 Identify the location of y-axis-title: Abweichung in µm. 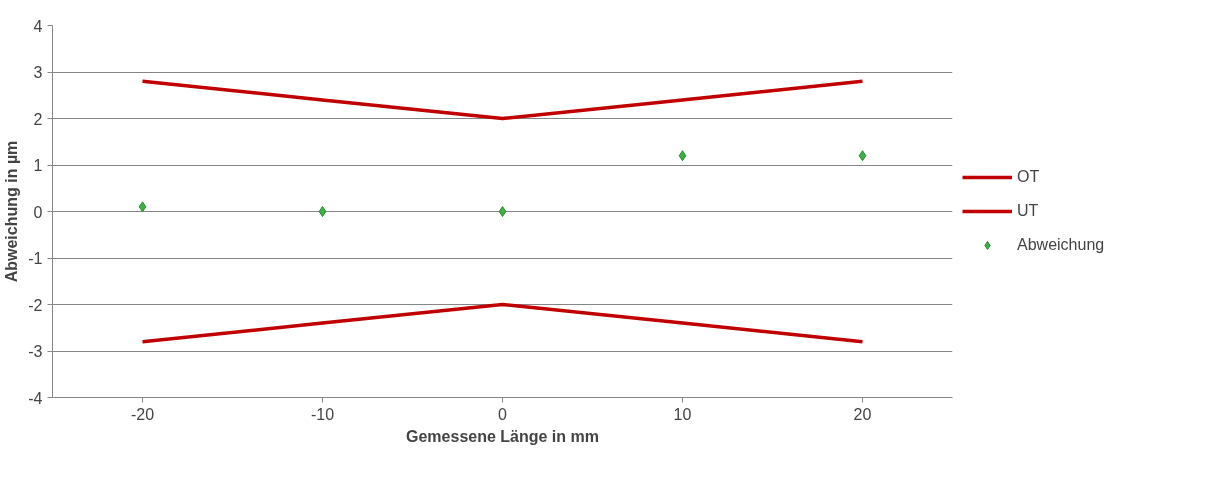
(12, 211).